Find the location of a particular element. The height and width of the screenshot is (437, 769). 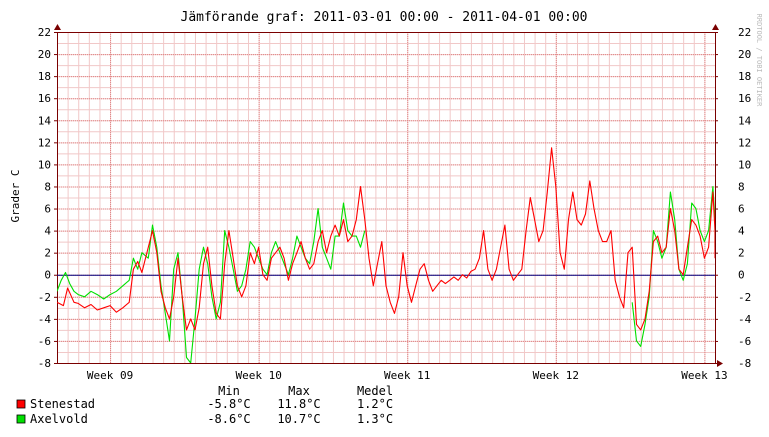

y-tick-label-right: 18 is located at coordinates (744, 76).